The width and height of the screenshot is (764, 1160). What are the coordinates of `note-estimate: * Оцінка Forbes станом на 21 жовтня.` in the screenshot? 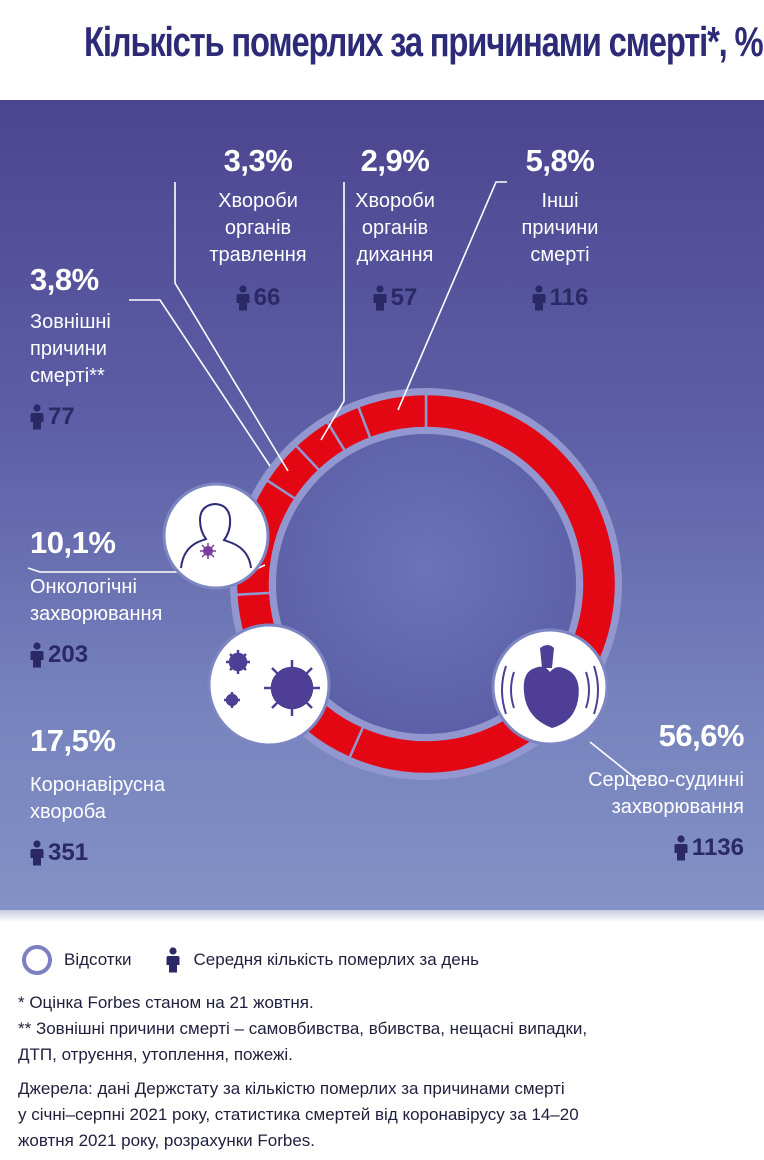 It's located at (166, 1002).